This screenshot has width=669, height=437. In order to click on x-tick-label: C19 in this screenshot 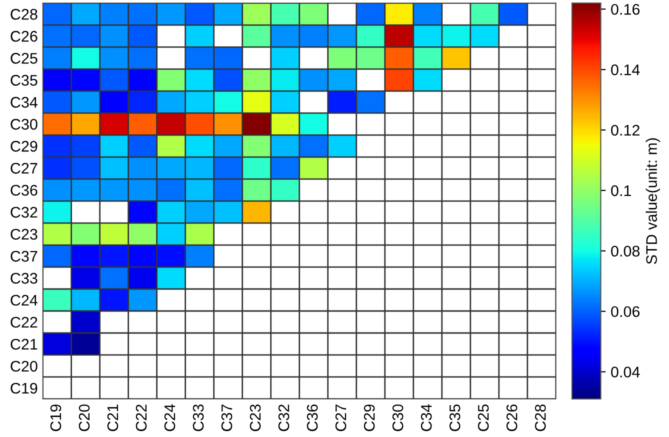, I will do `click(56, 418)`.